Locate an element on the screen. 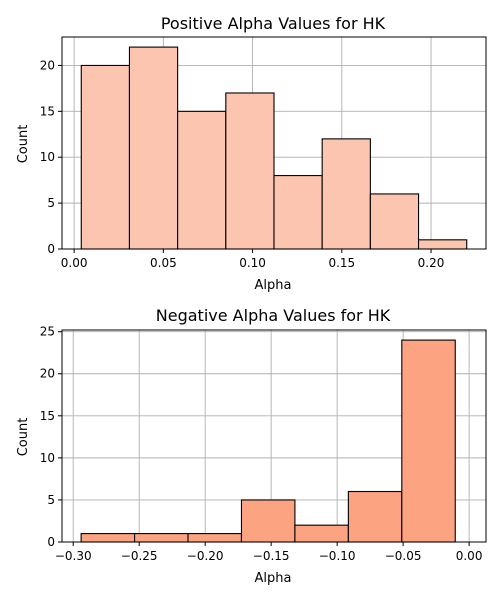  y-tick-label: 25 is located at coordinates (47, 332).